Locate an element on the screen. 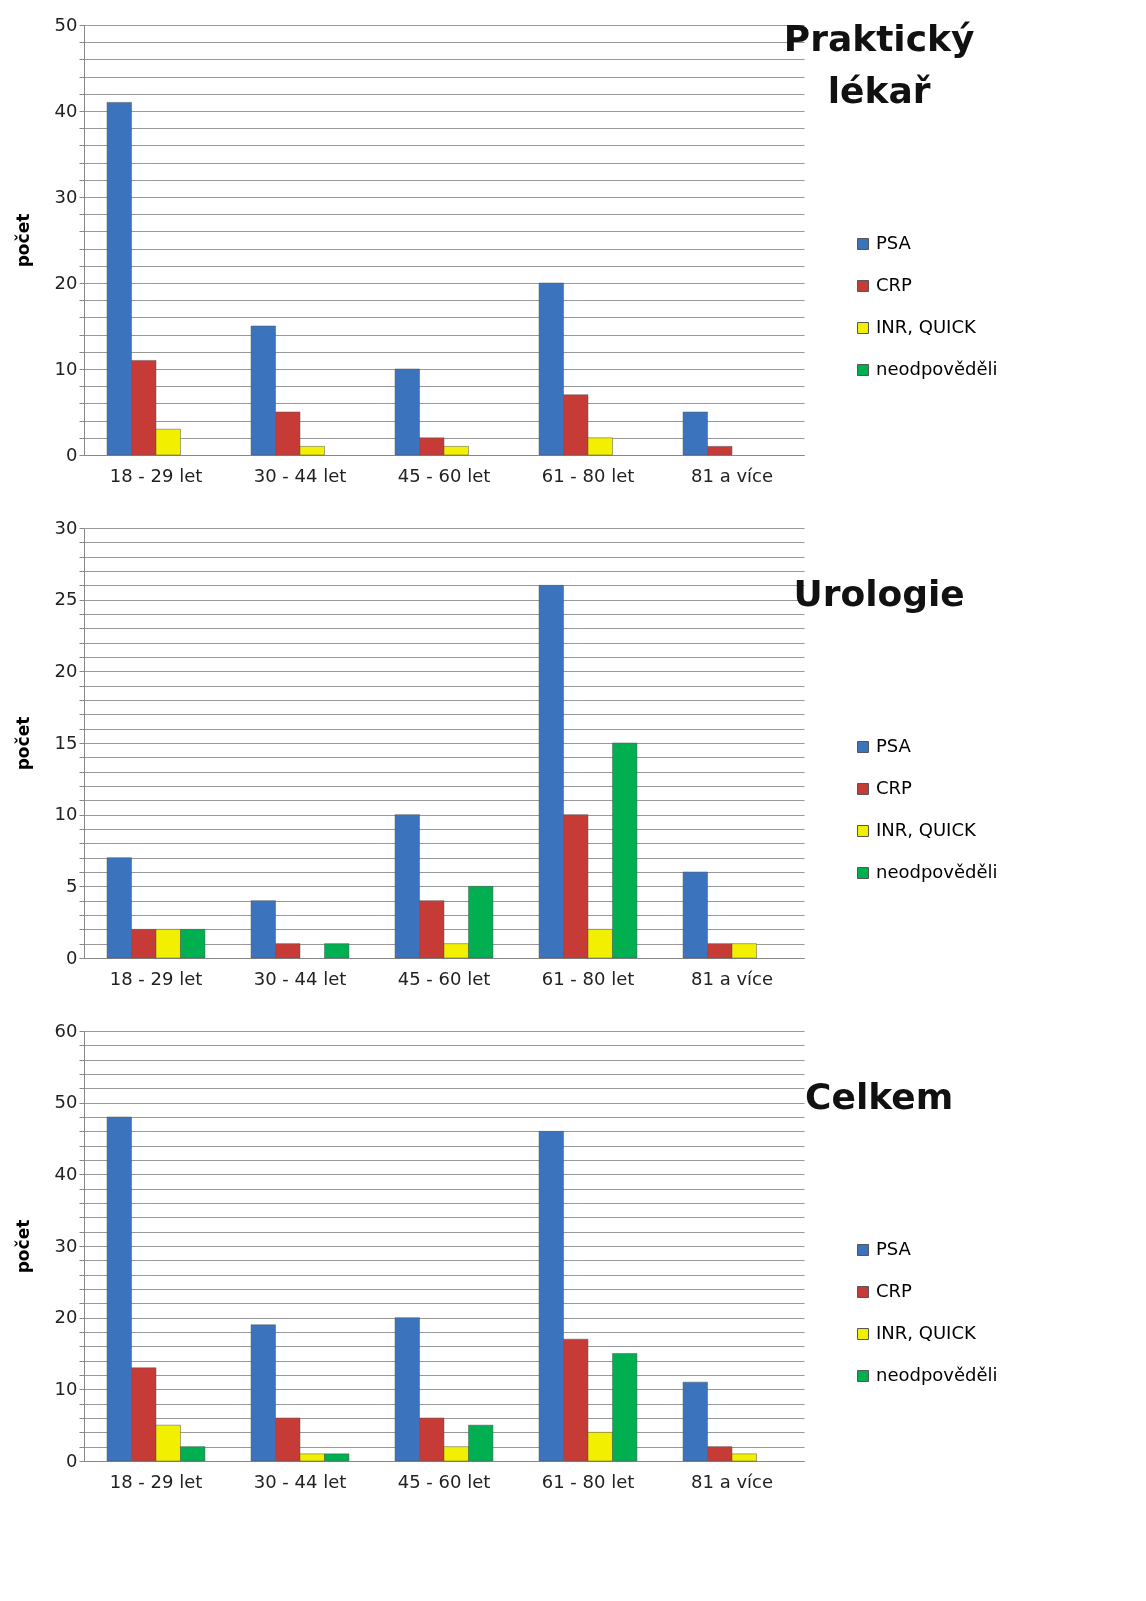 This screenshot has height=1601, width=1146. text: Praktický lékař is located at coordinates (879, 64).